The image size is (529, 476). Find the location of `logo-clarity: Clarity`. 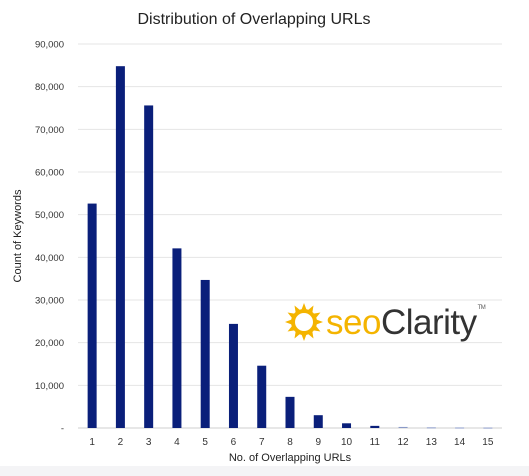

logo-clarity: Clarity is located at coordinates (428, 322).